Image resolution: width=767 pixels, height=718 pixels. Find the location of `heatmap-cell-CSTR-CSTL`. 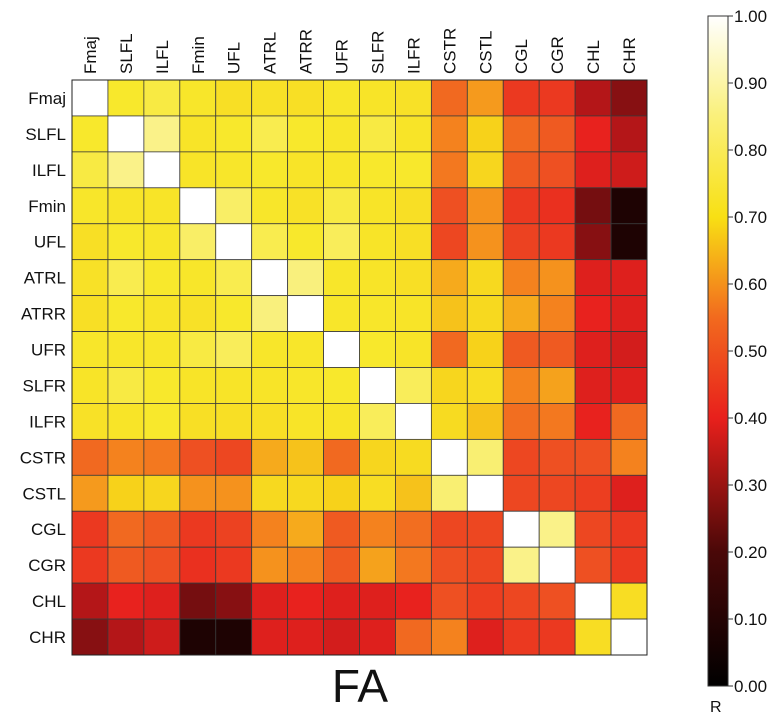

heatmap-cell-CSTR-CSTL is located at coordinates (485, 457).